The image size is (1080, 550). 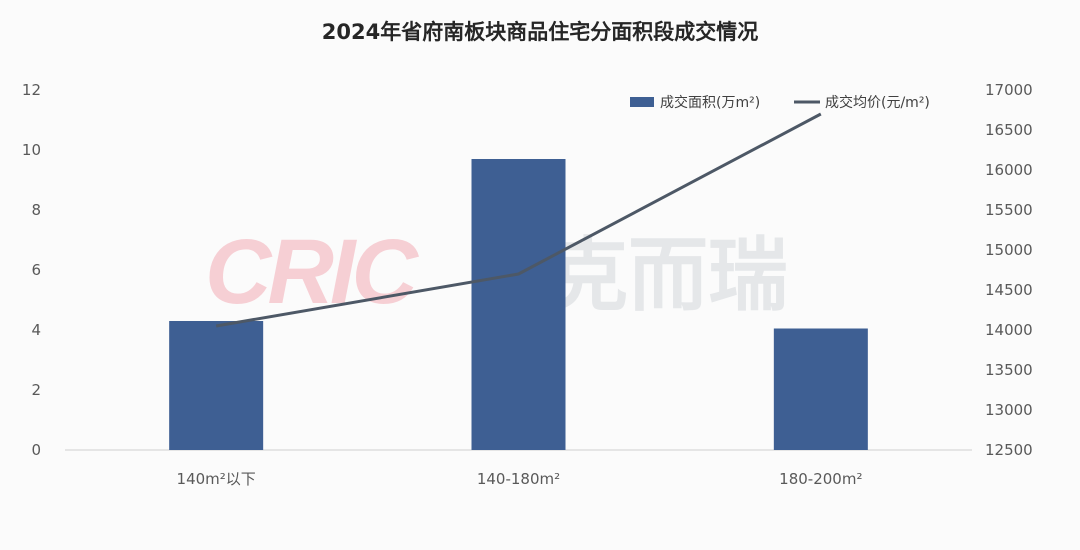 I want to click on legend-bar-label: 成交面积(万m²), so click(x=710, y=102).